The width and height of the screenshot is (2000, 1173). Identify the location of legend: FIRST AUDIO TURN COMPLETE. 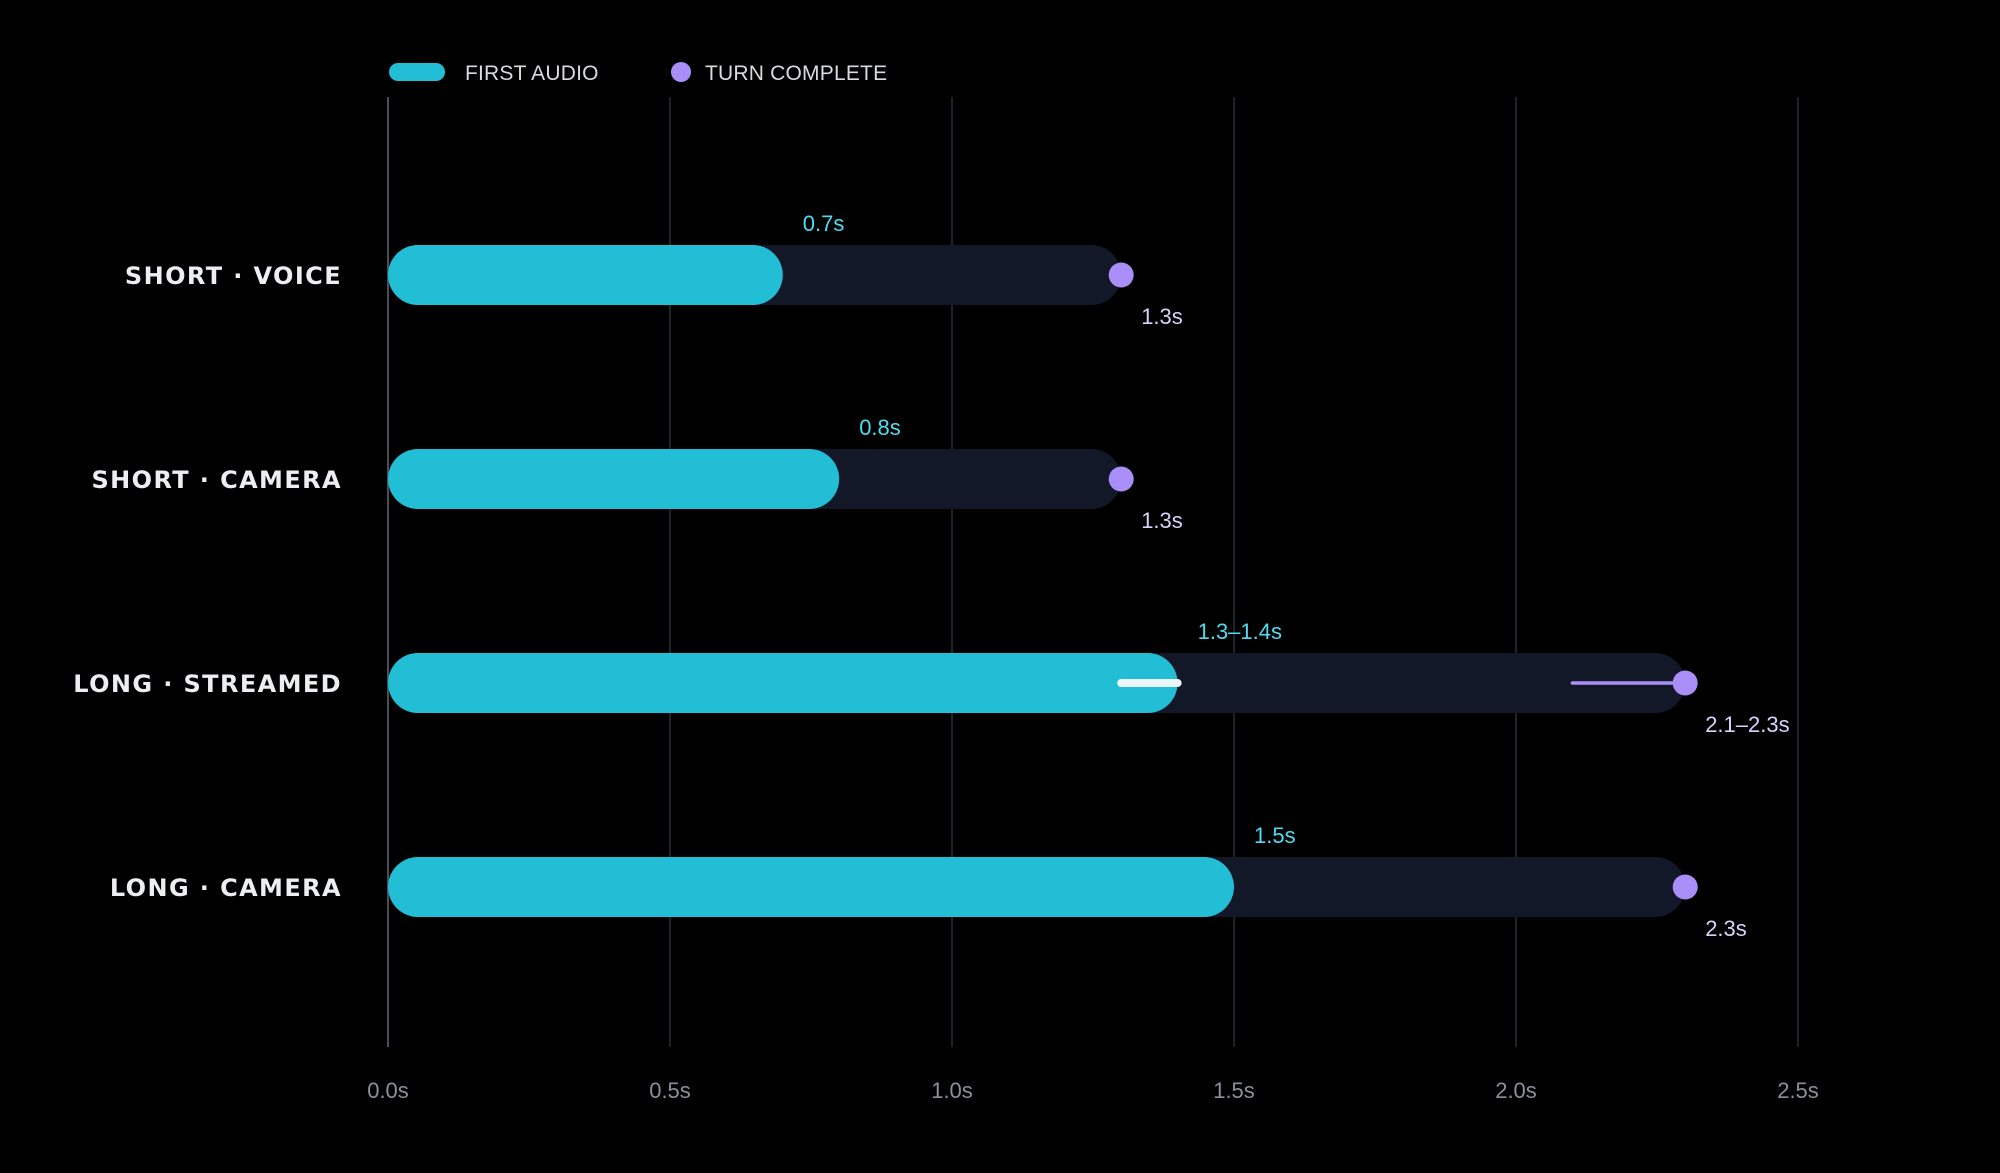
(638, 73).